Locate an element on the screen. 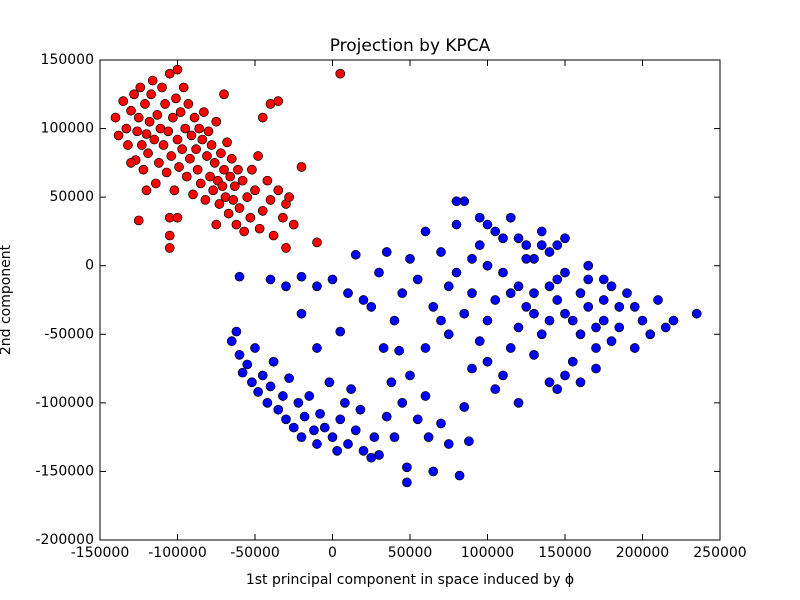  x-tick-label: 250000 is located at coordinates (719, 553).